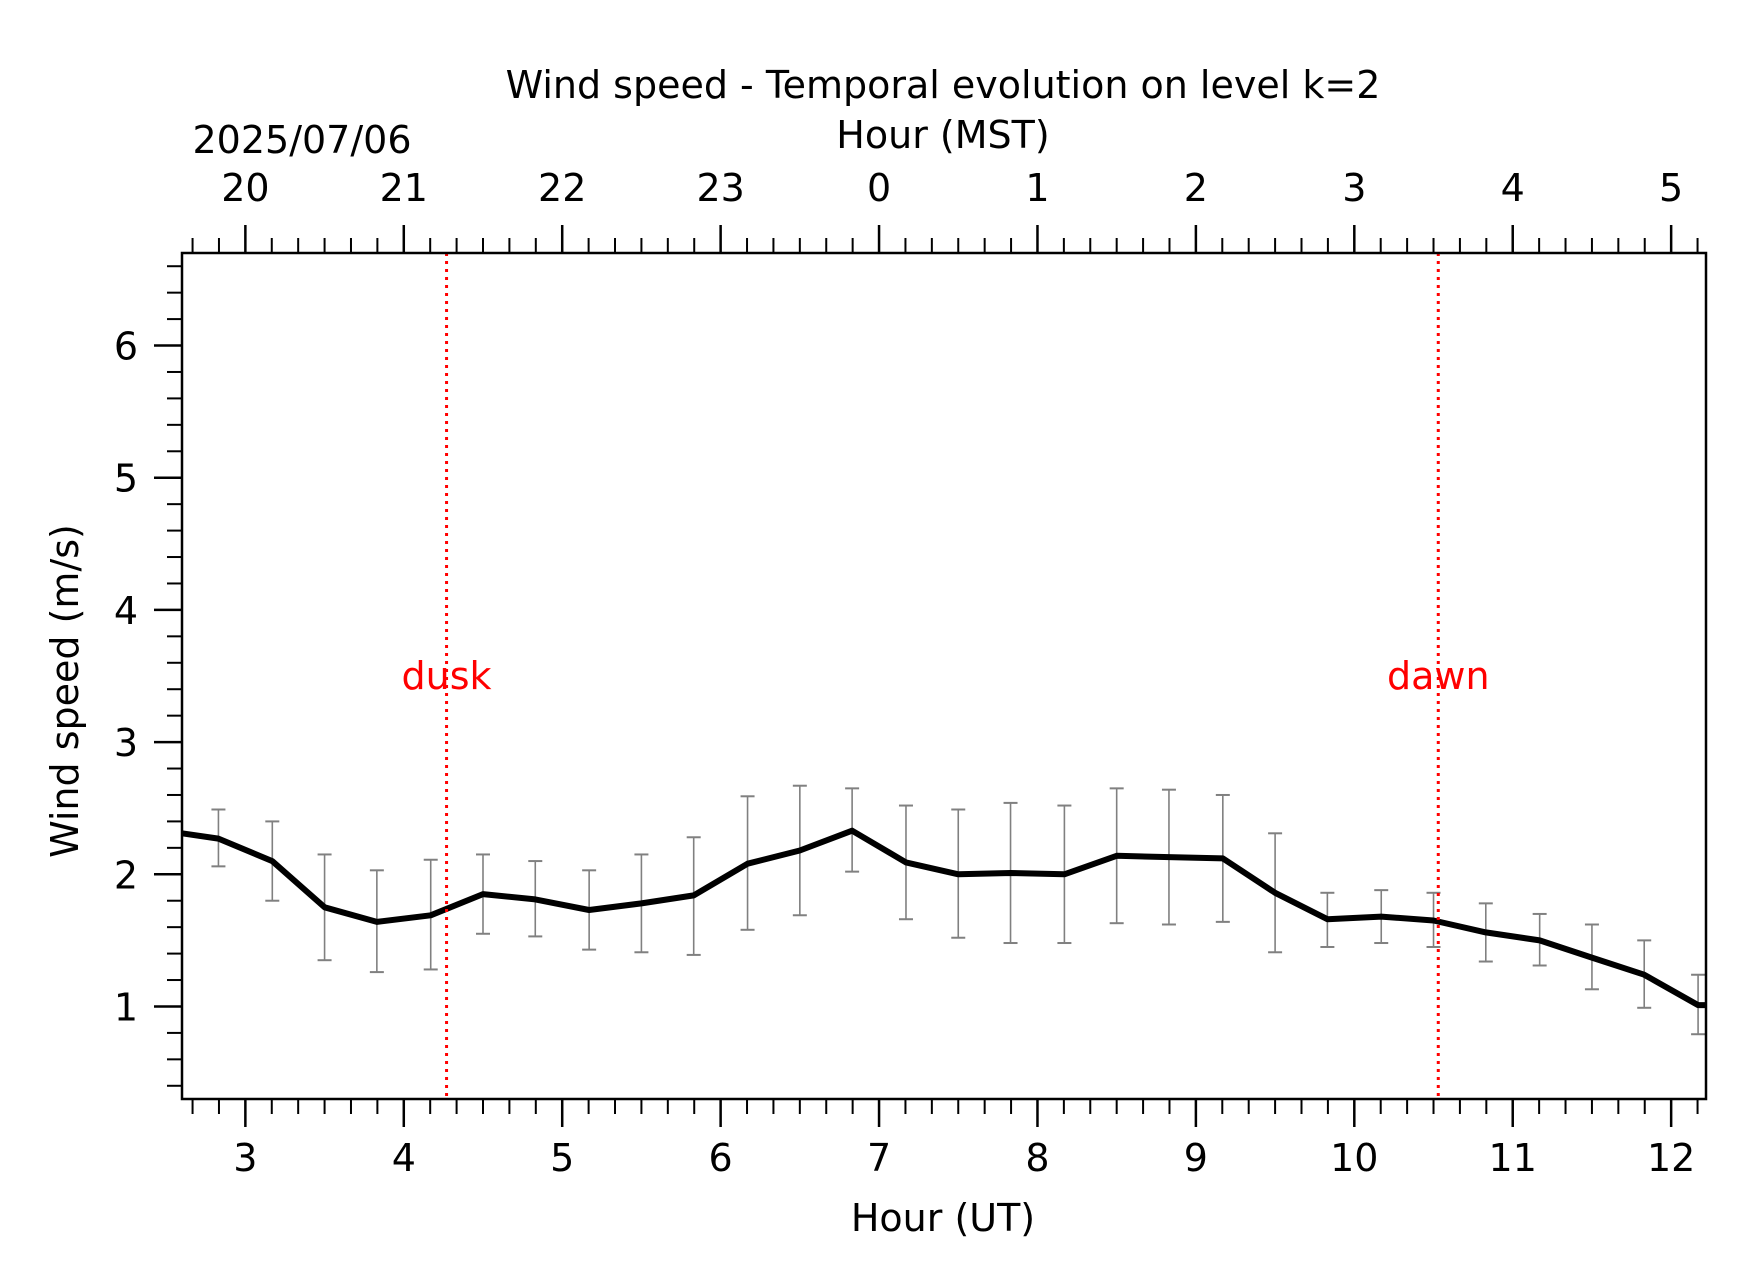 This screenshot has width=1742, height=1282. I want to click on x-tick-label: 5, so click(562, 1158).